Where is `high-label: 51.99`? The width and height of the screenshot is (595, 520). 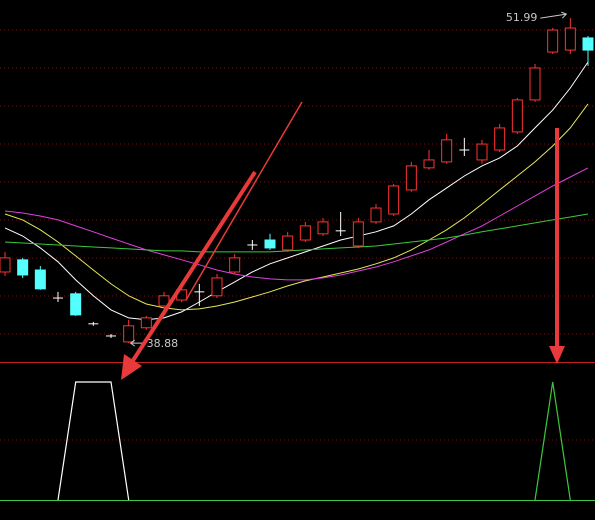
high-label: 51.99 is located at coordinates (522, 17).